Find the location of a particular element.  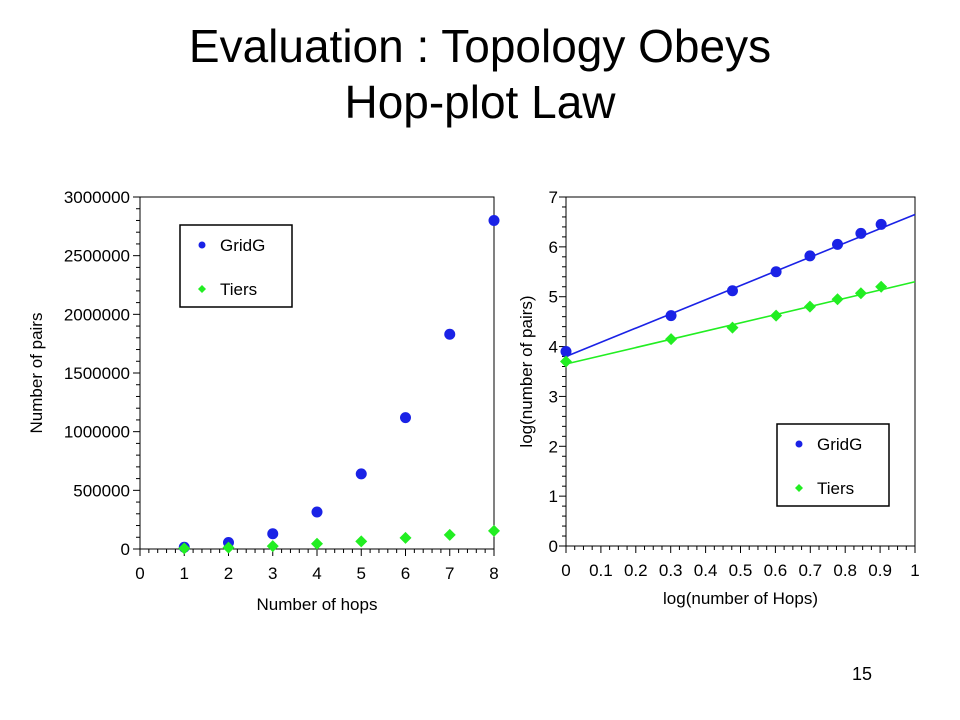

y-tick-label: 2 is located at coordinates (553, 446).